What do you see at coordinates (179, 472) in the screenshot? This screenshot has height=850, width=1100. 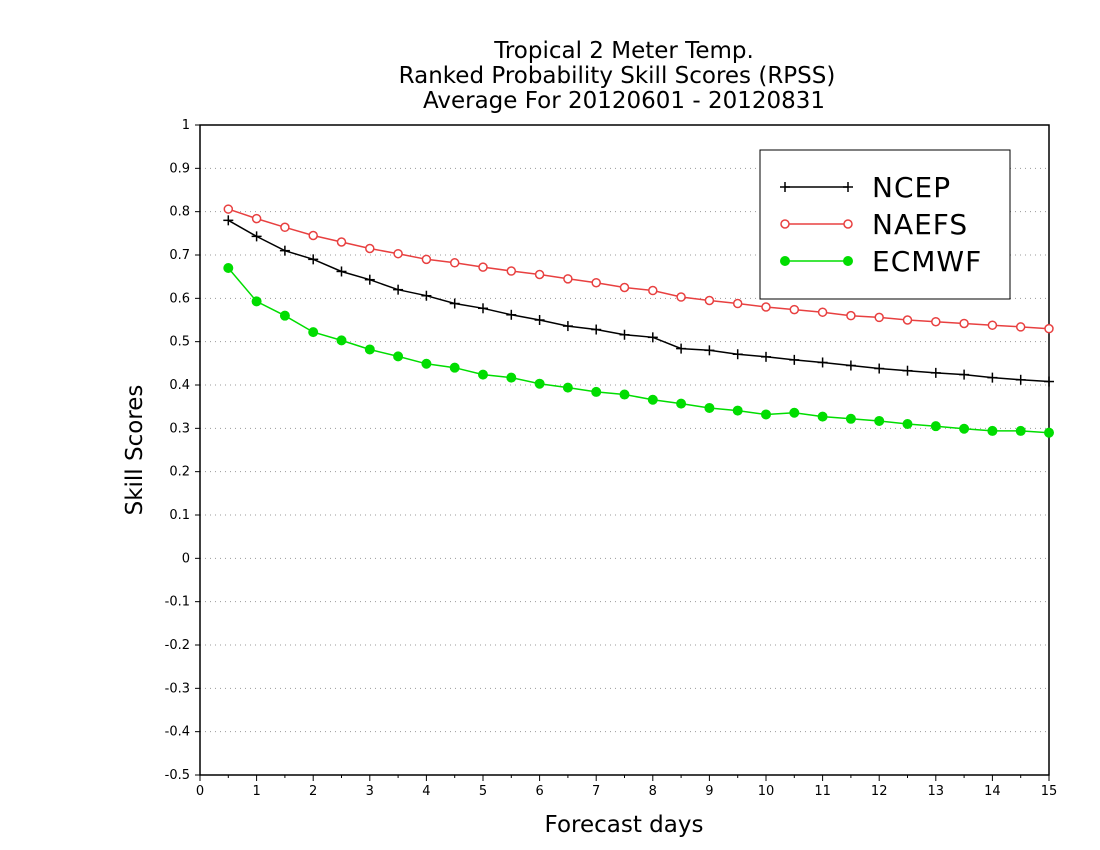 I see `y-tick-label: 0.2` at bounding box center [179, 472].